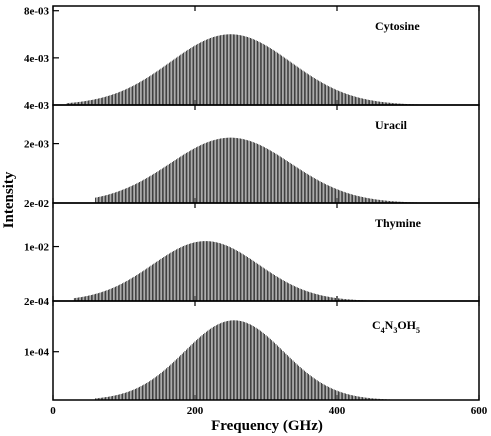 The image size is (491, 436). What do you see at coordinates (376, 325) in the screenshot?
I see `series-label-part: C` at bounding box center [376, 325].